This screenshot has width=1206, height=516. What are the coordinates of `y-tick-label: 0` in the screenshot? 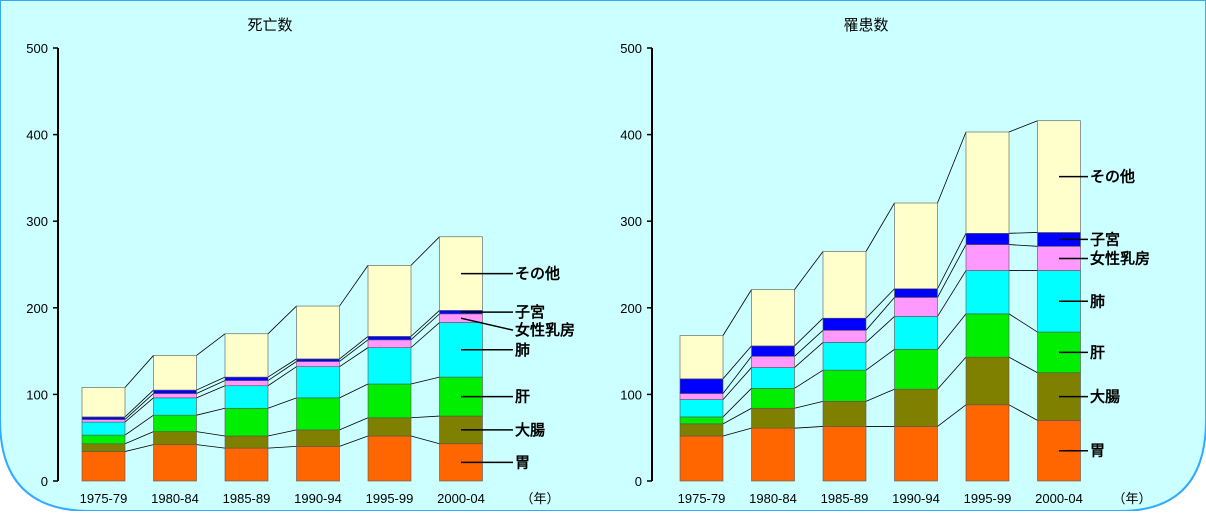 It's located at (638, 481).